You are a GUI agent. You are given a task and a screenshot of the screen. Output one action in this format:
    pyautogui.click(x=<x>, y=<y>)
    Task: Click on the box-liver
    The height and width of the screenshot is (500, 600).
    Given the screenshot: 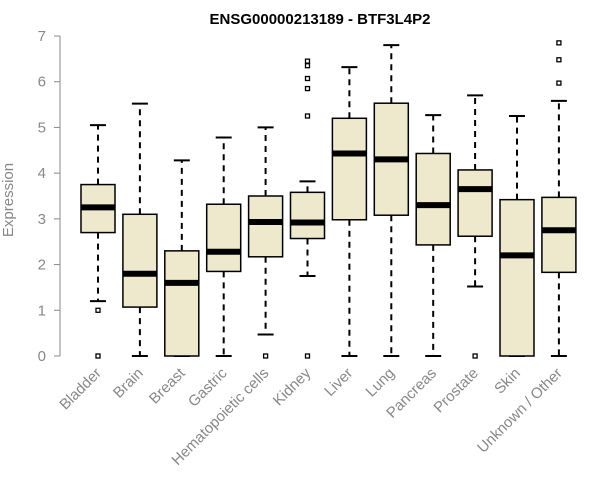 What is the action you would take?
    pyautogui.click(x=349, y=211)
    